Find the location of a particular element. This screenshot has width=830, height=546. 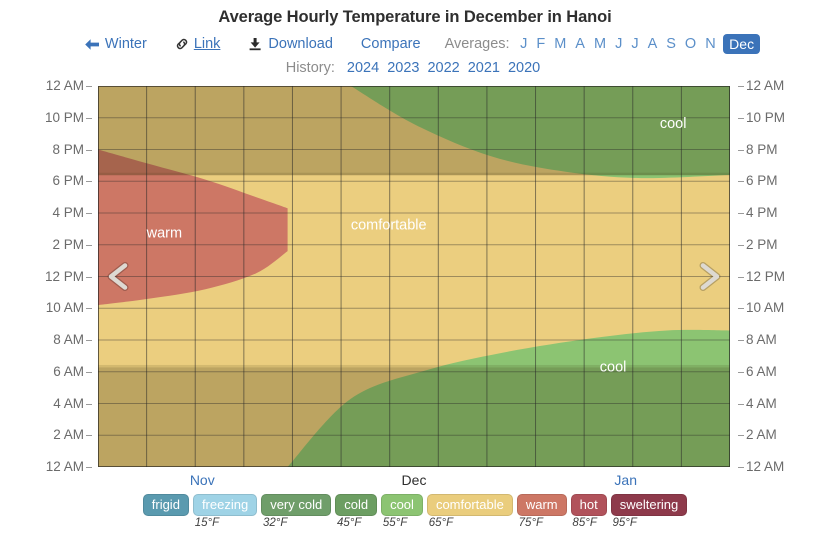

link-label: Link is located at coordinates (207, 44).